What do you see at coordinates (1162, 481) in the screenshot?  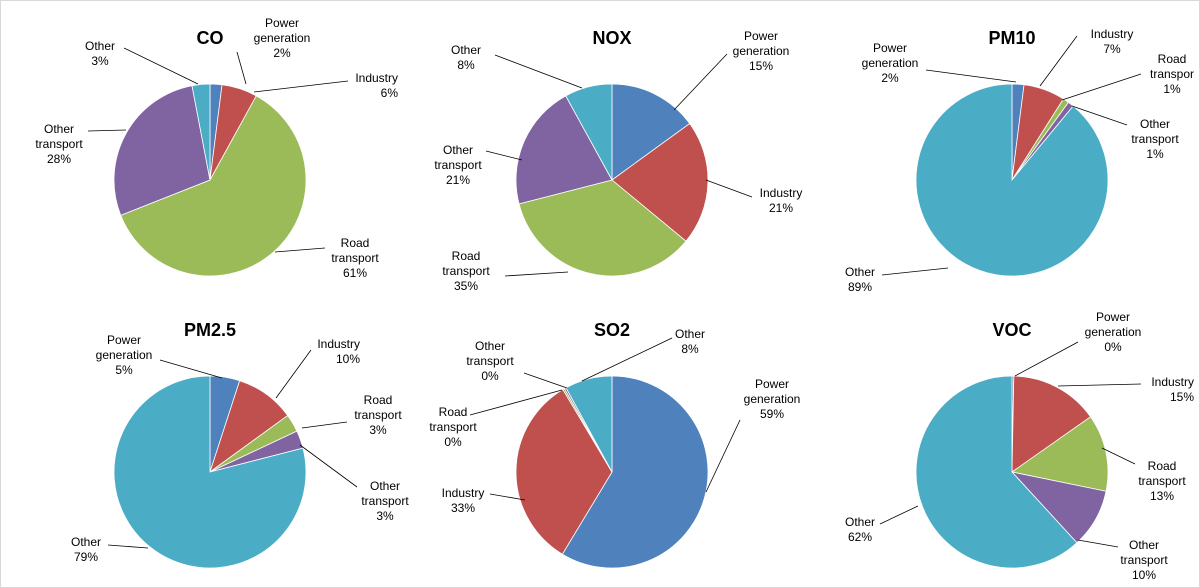 I see `data-label-road-transport: Road transport 13%` at bounding box center [1162, 481].